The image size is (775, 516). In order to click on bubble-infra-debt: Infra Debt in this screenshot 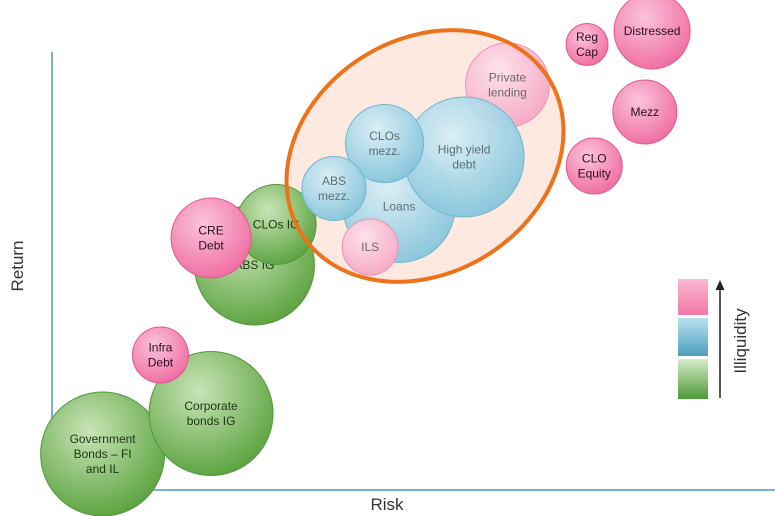, I will do `click(160, 355)`.